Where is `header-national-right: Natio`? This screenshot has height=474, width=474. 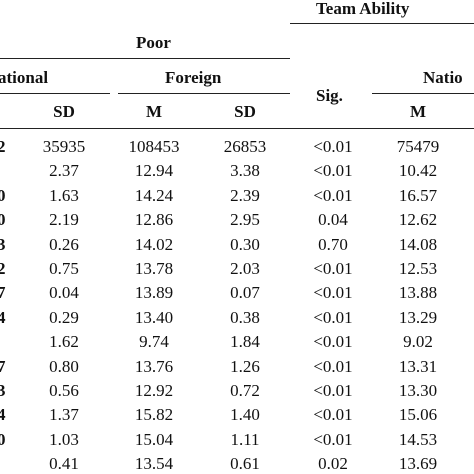 header-national-right: Natio is located at coordinates (443, 77).